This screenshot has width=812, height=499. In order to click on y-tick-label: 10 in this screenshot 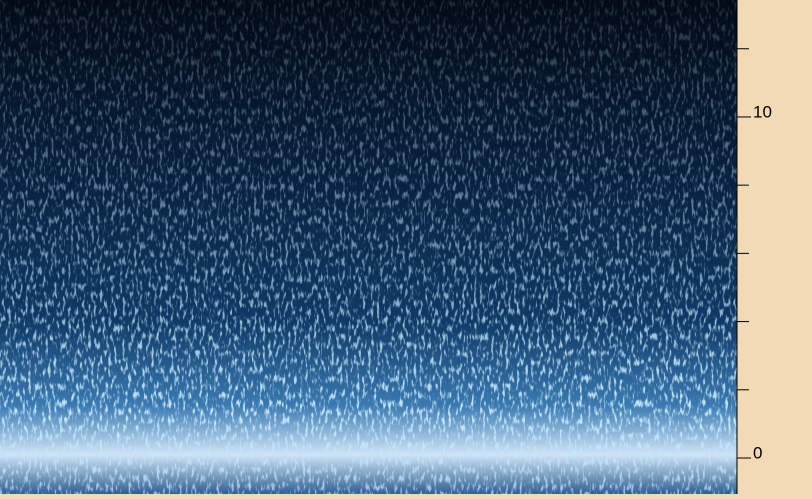, I will do `click(762, 111)`.